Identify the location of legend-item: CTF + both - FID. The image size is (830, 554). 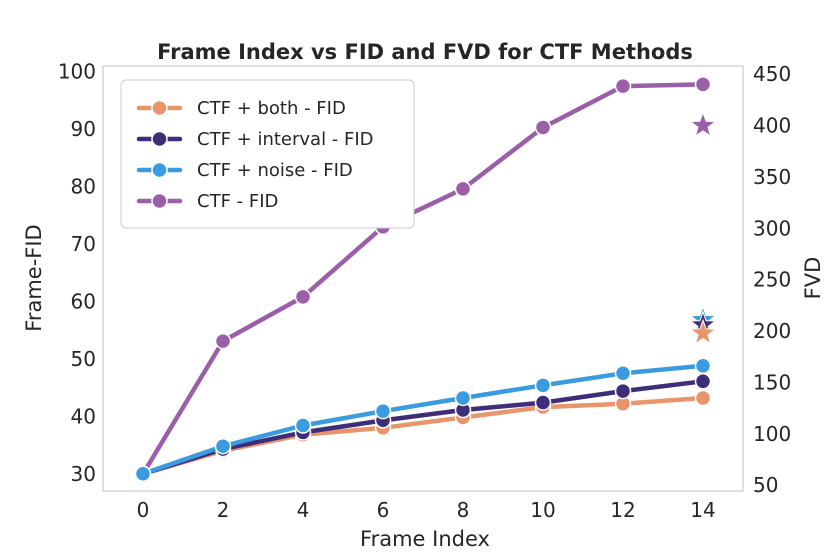
(241, 108).